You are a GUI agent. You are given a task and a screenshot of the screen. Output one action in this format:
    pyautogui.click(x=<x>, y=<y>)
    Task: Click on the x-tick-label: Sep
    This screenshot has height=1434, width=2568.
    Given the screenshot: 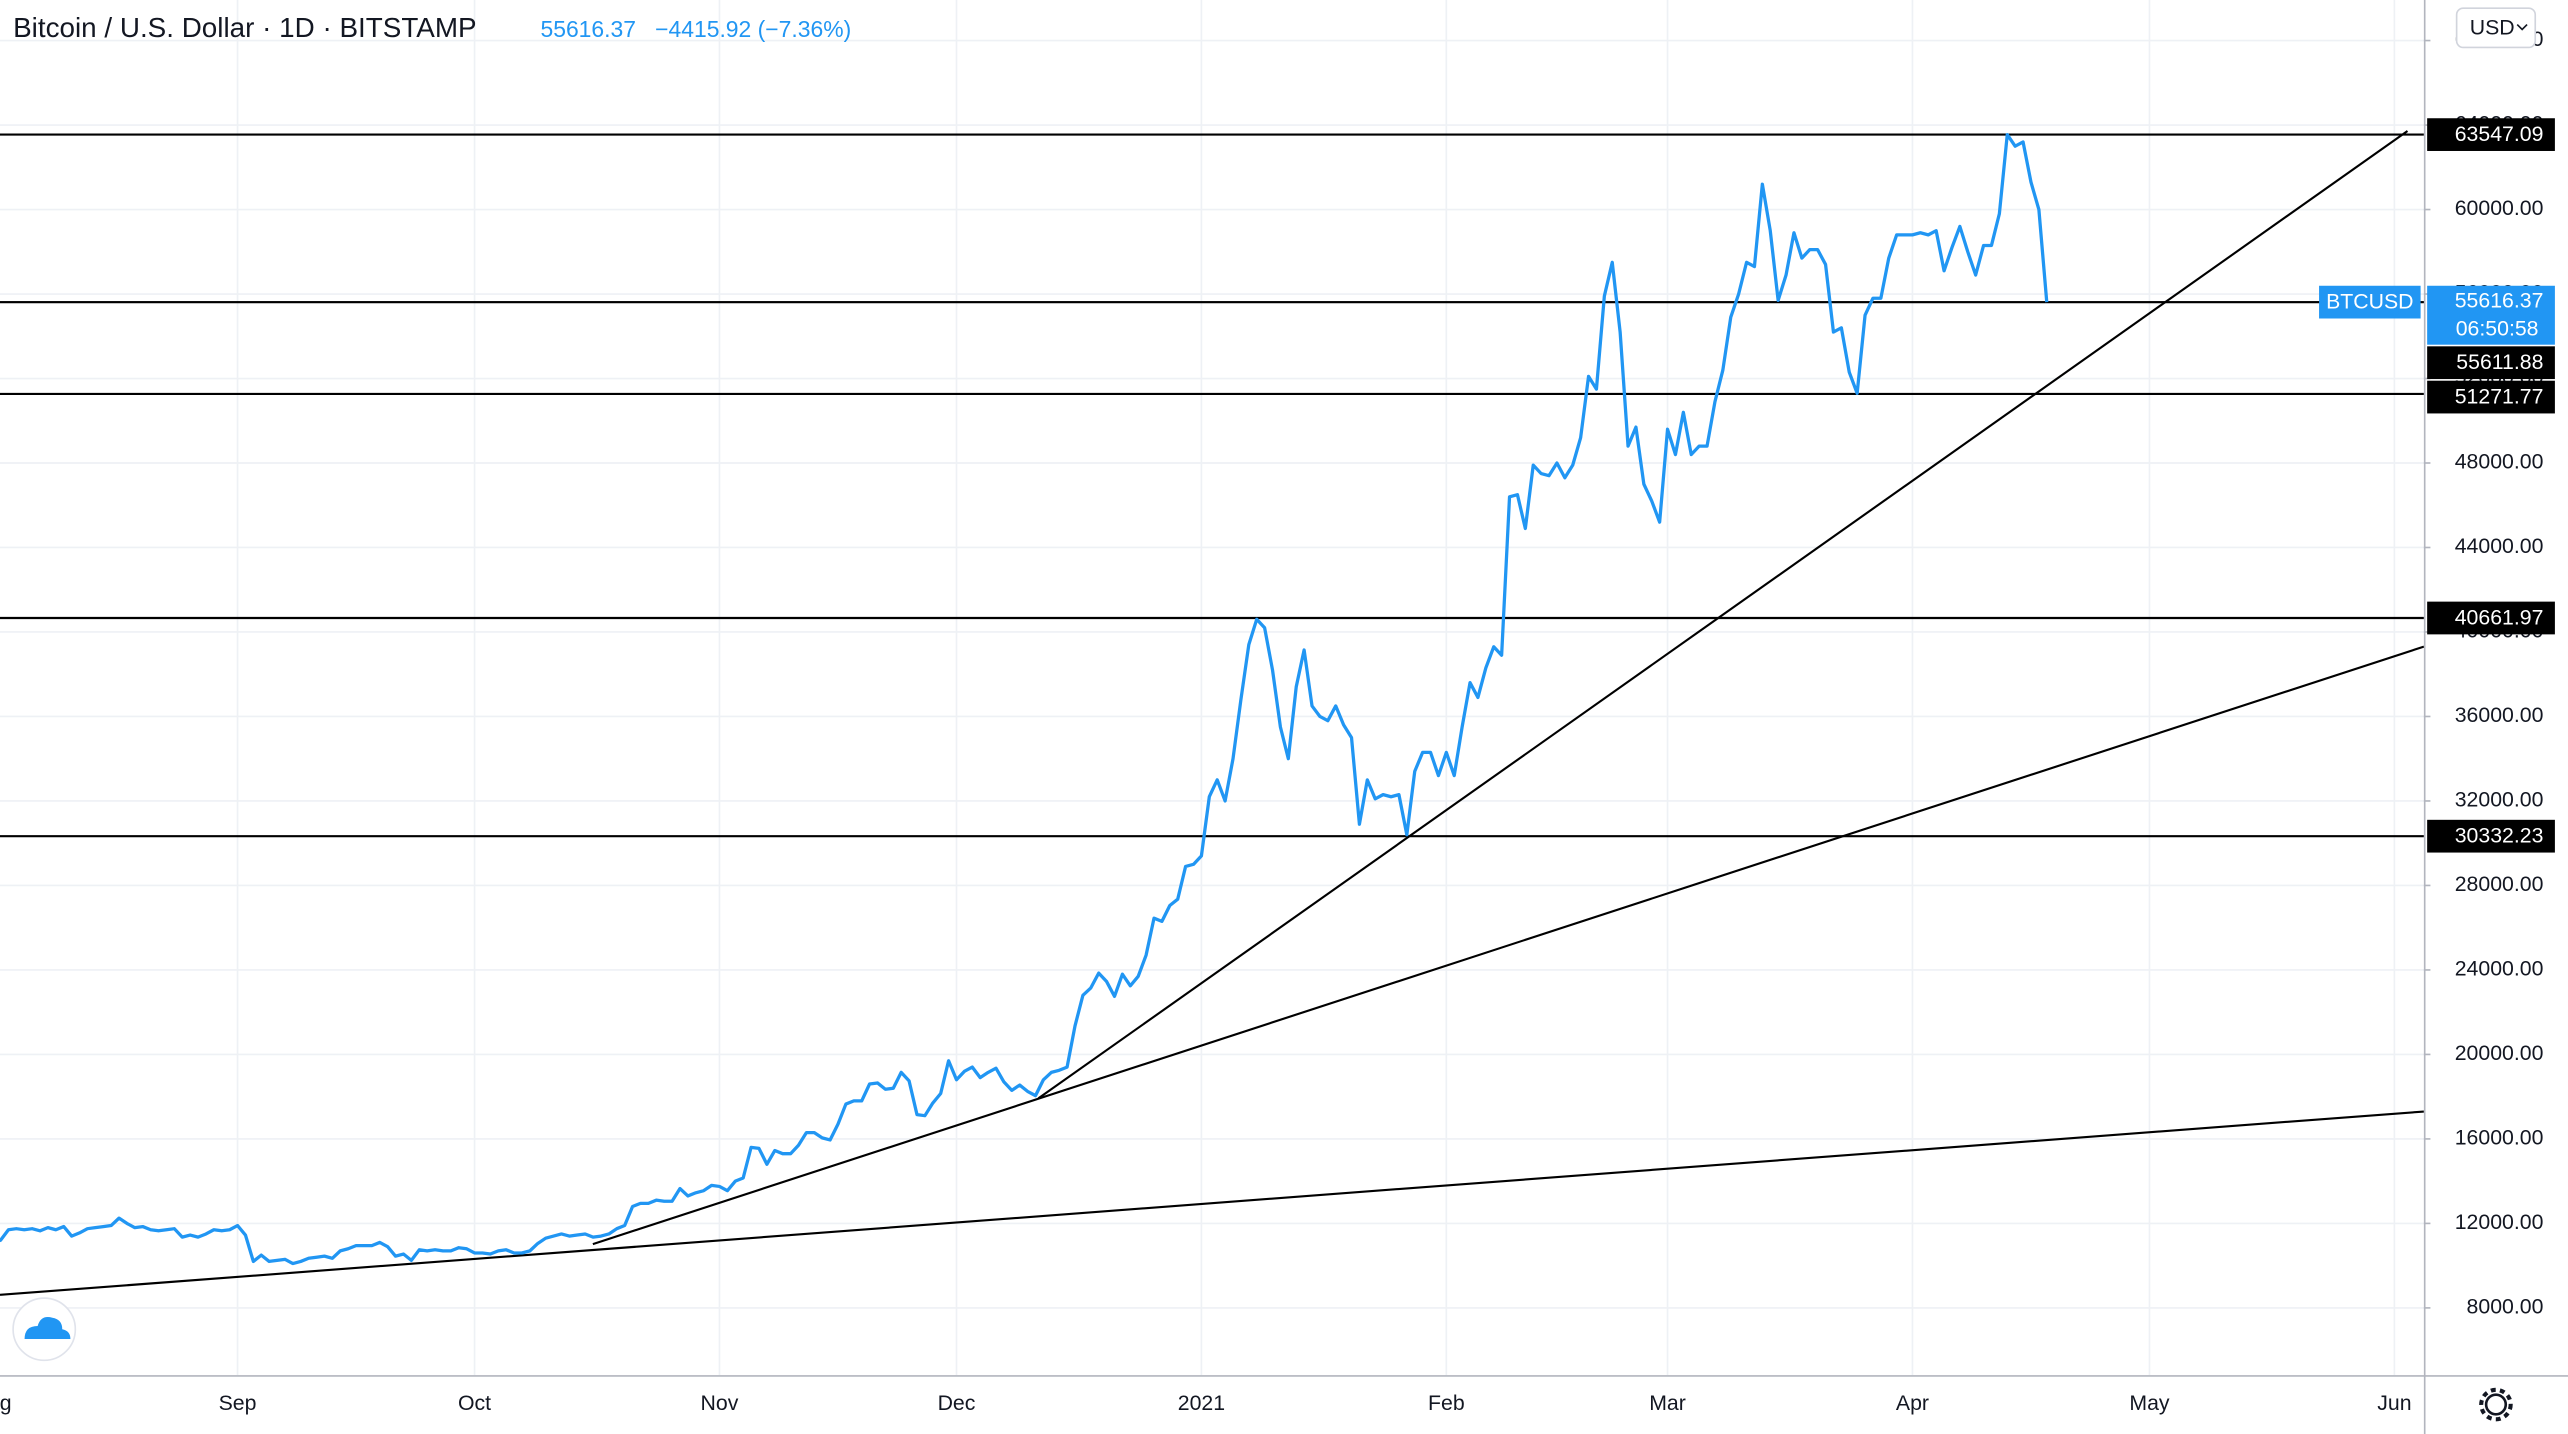 What is the action you would take?
    pyautogui.click(x=238, y=1403)
    